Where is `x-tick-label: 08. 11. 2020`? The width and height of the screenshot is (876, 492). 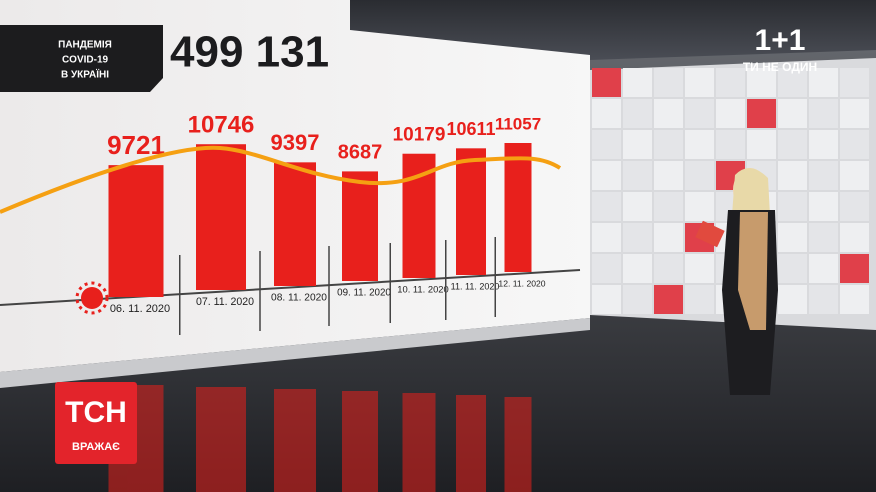
x-tick-label: 08. 11. 2020 is located at coordinates (299, 298).